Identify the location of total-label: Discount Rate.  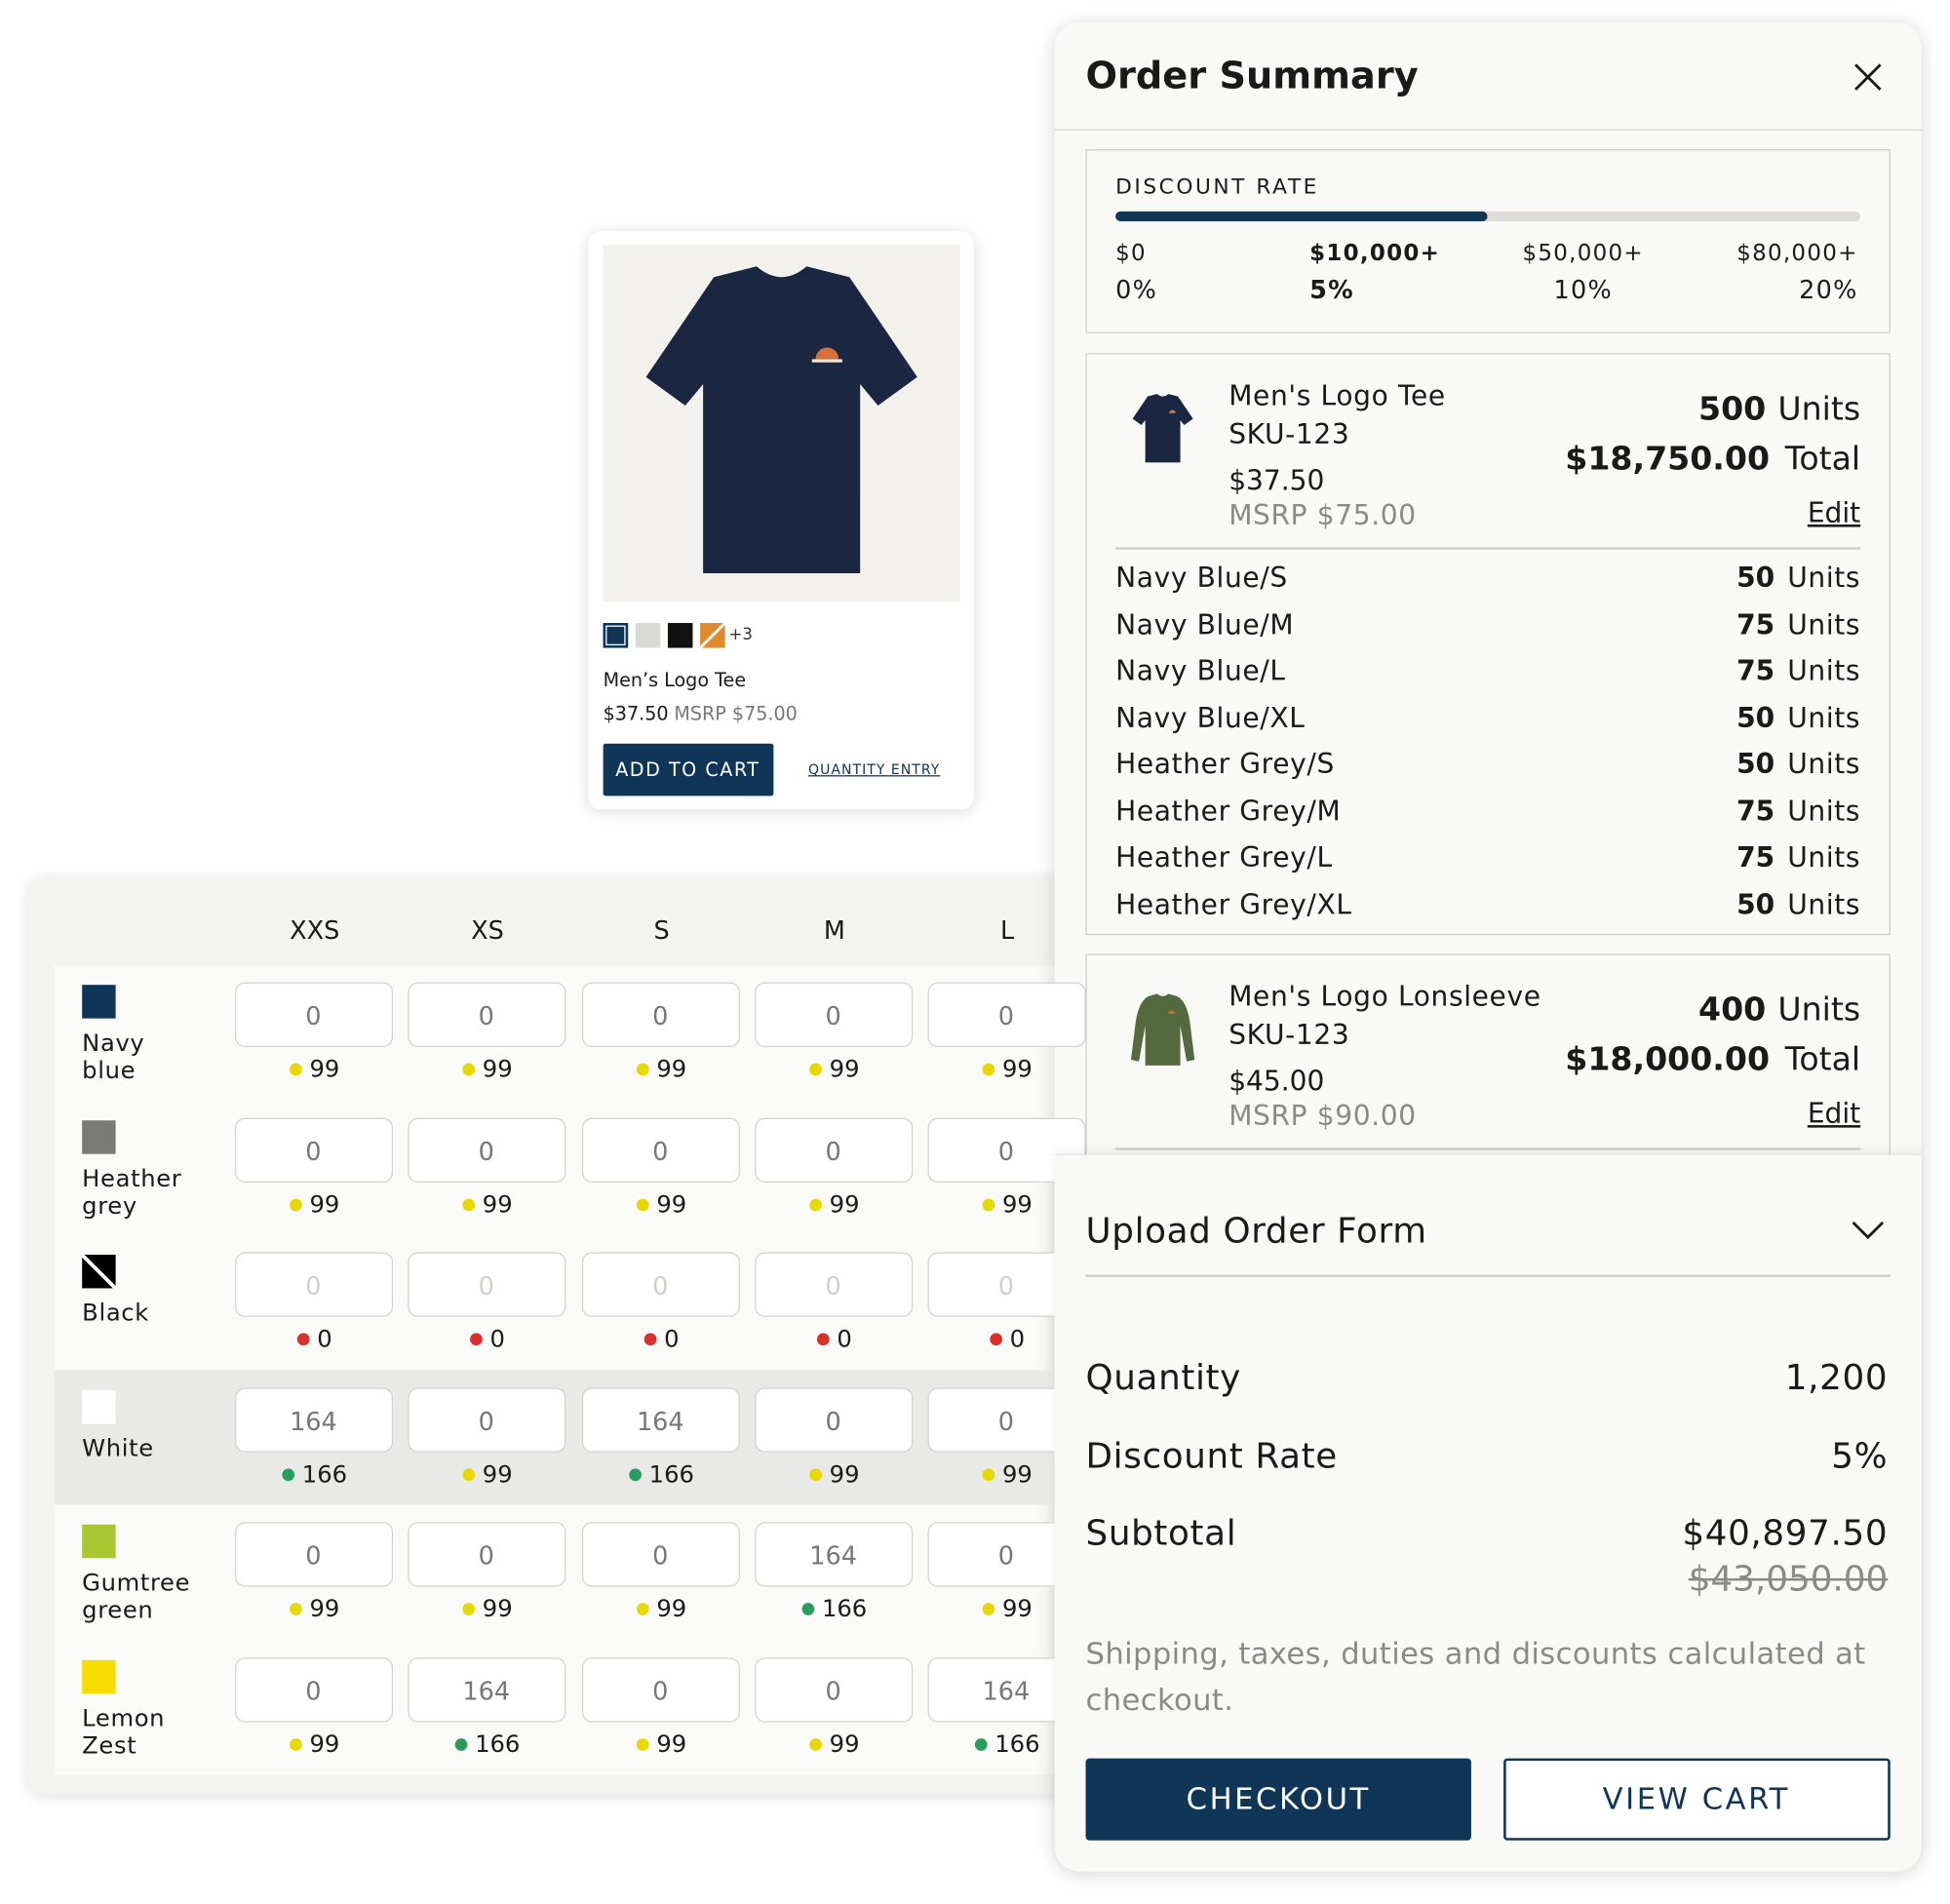
(1211, 1455).